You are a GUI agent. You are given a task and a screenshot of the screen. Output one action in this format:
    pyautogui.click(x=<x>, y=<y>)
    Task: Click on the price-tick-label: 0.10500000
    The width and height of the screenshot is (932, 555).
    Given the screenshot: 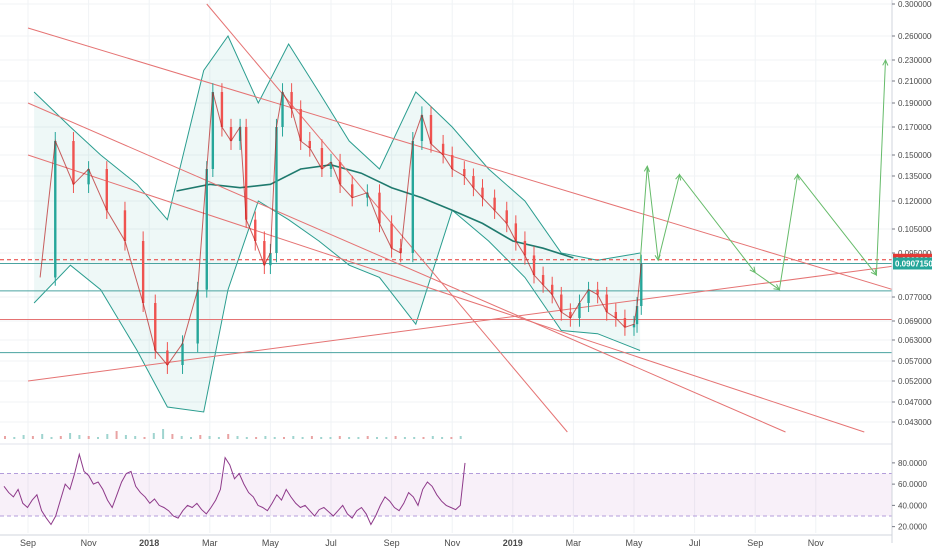 What is the action you would take?
    pyautogui.click(x=915, y=229)
    